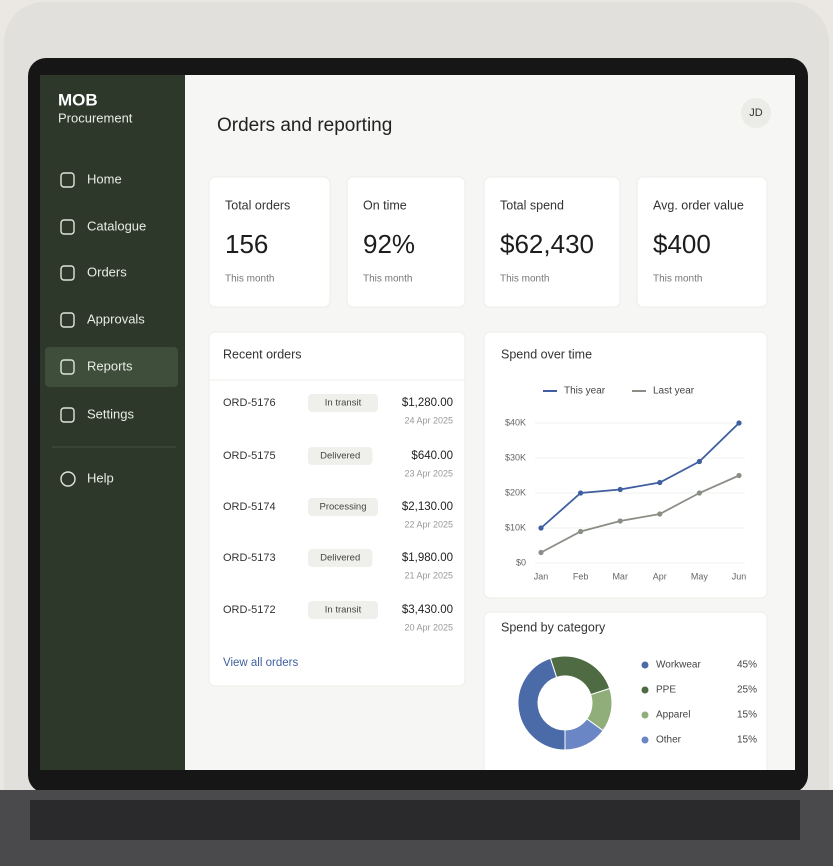  Describe the element at coordinates (666, 690) in the screenshot. I see `legend-label: PPE` at that location.